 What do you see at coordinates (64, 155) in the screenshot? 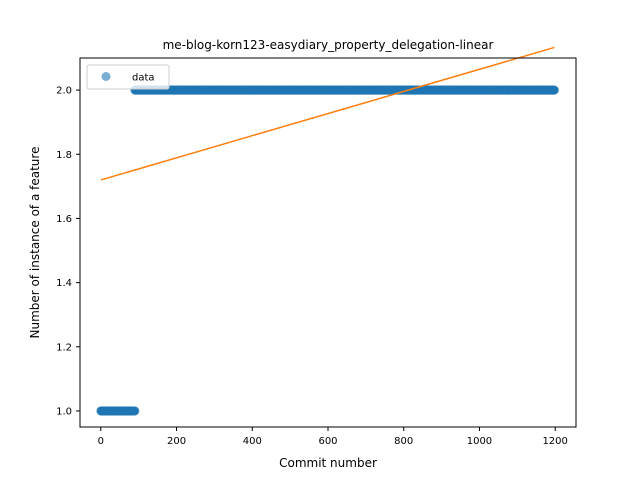
I see `y-tick-label: 1.8` at bounding box center [64, 155].